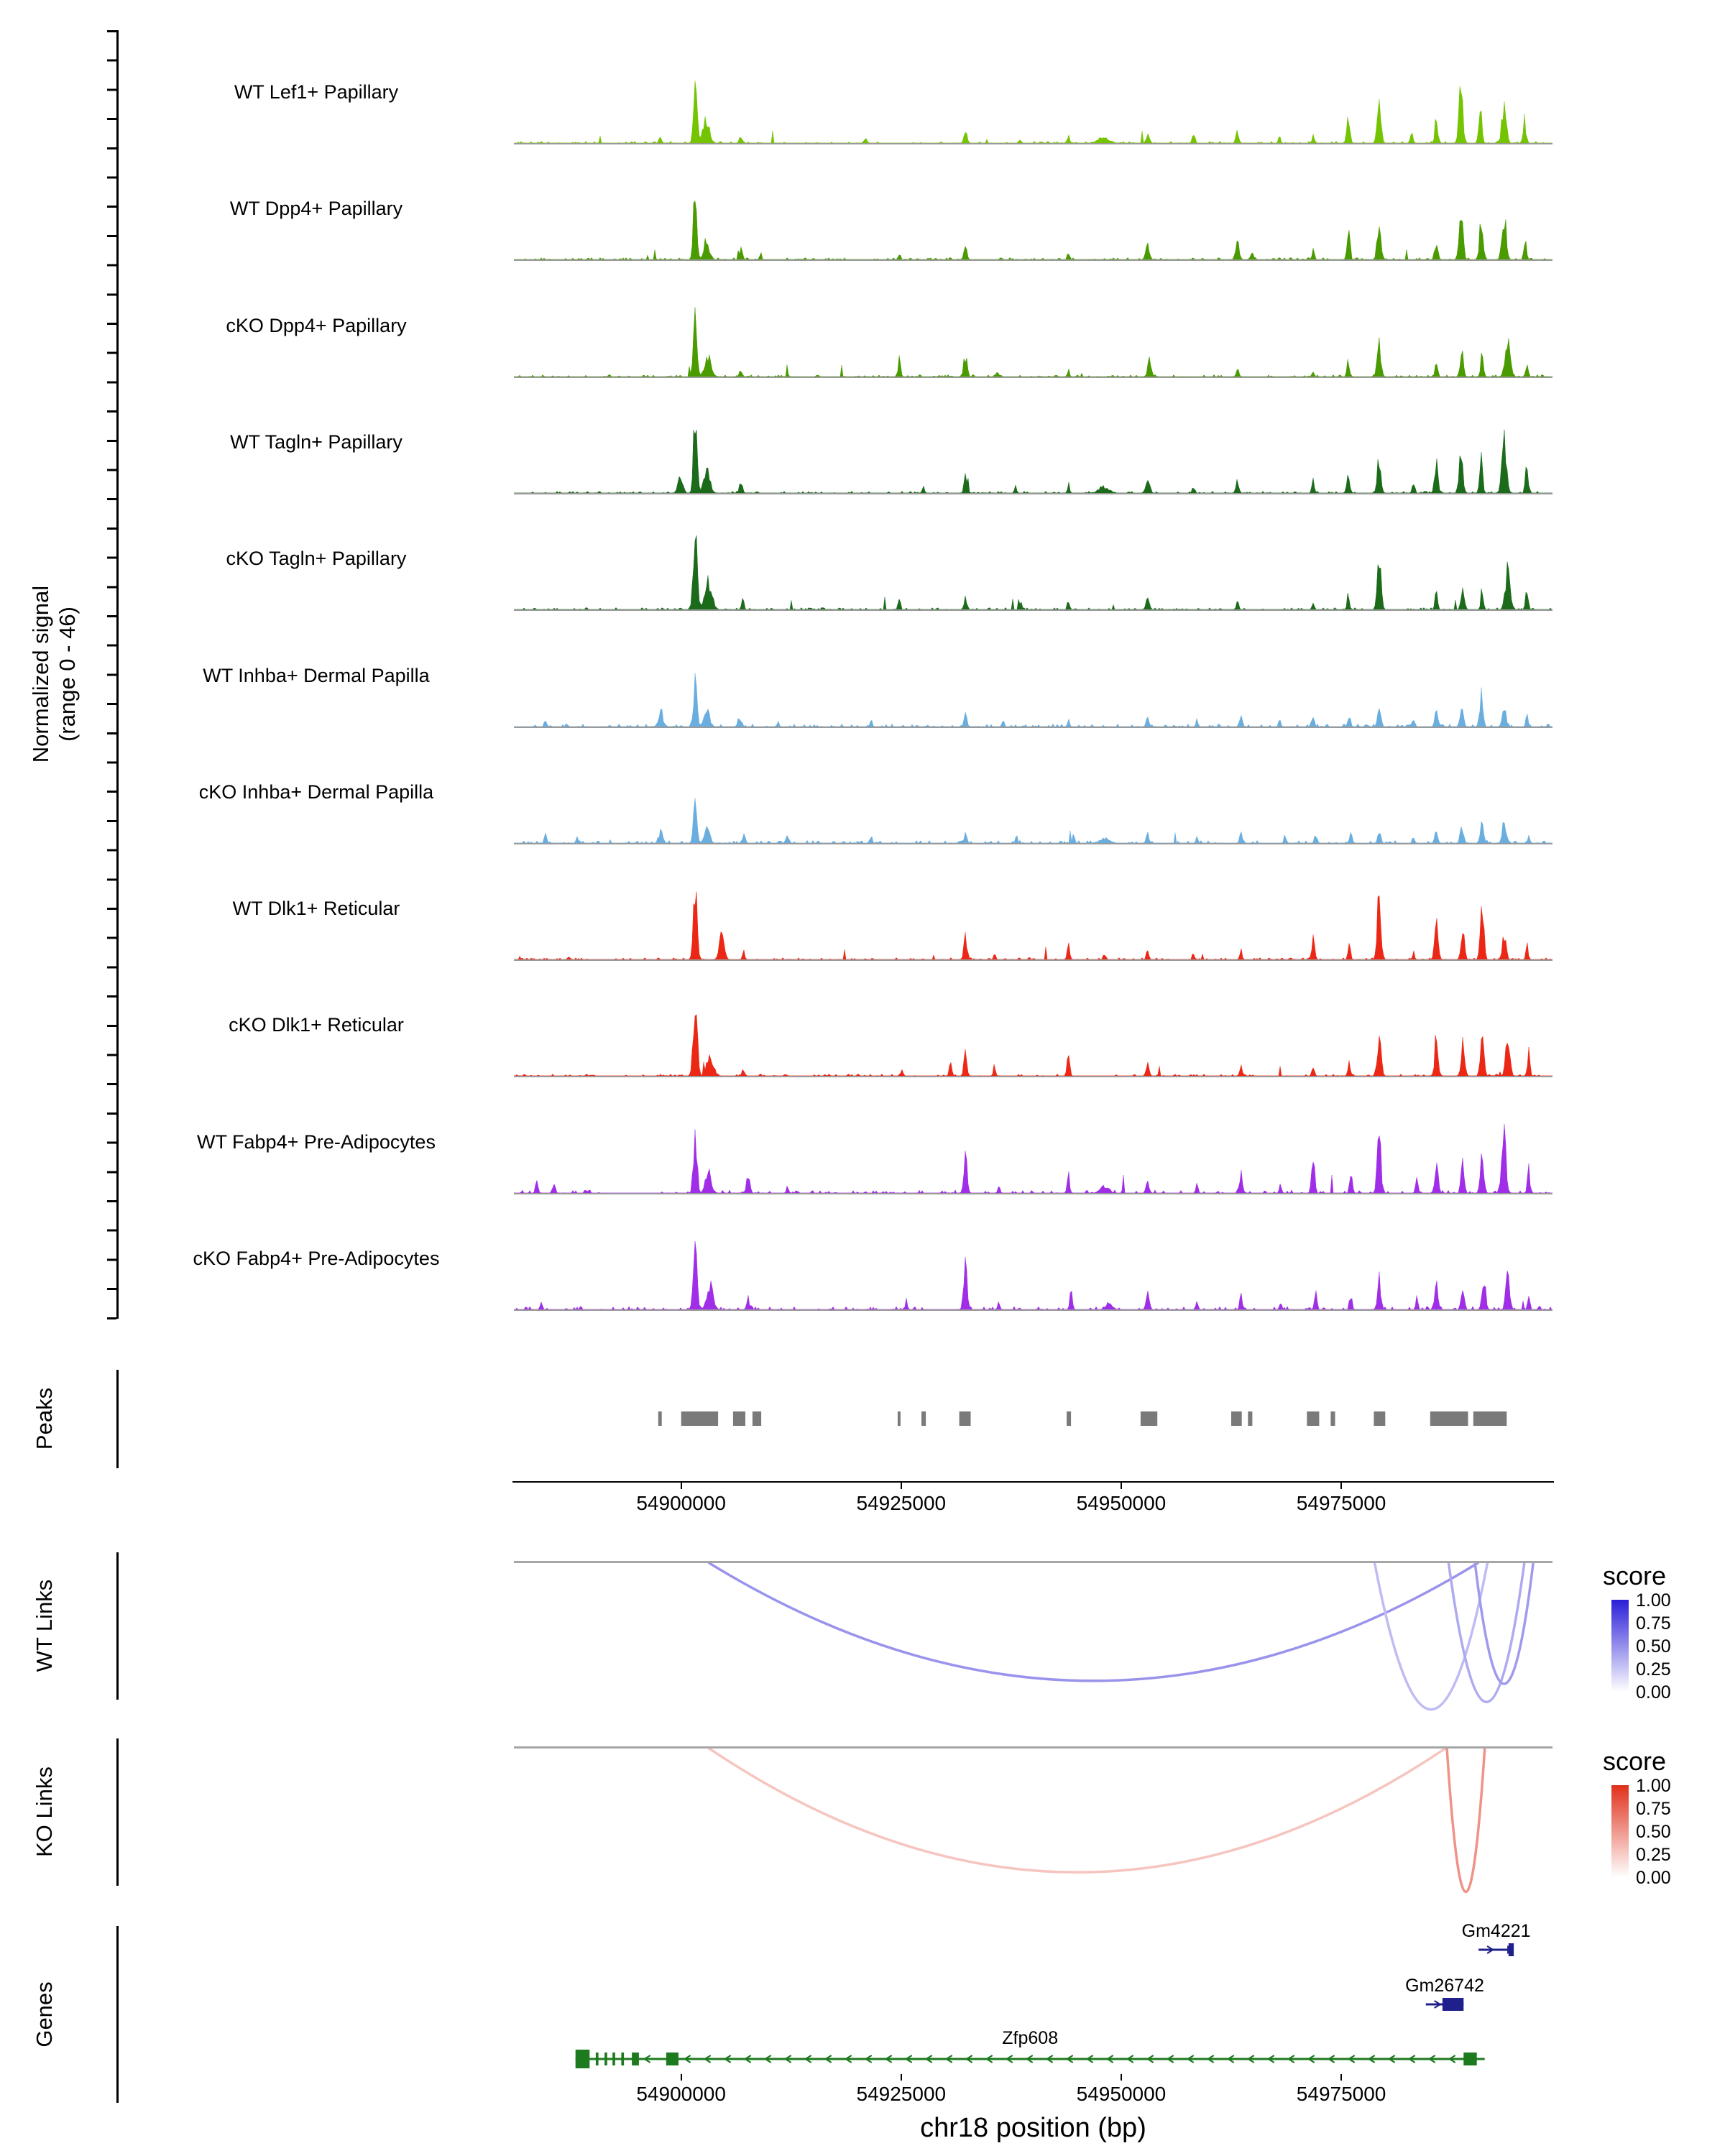 This screenshot has height=2156, width=1725. Describe the element at coordinates (316, 209) in the screenshot. I see `track-label: WT Dpp4+ Papillary` at that location.